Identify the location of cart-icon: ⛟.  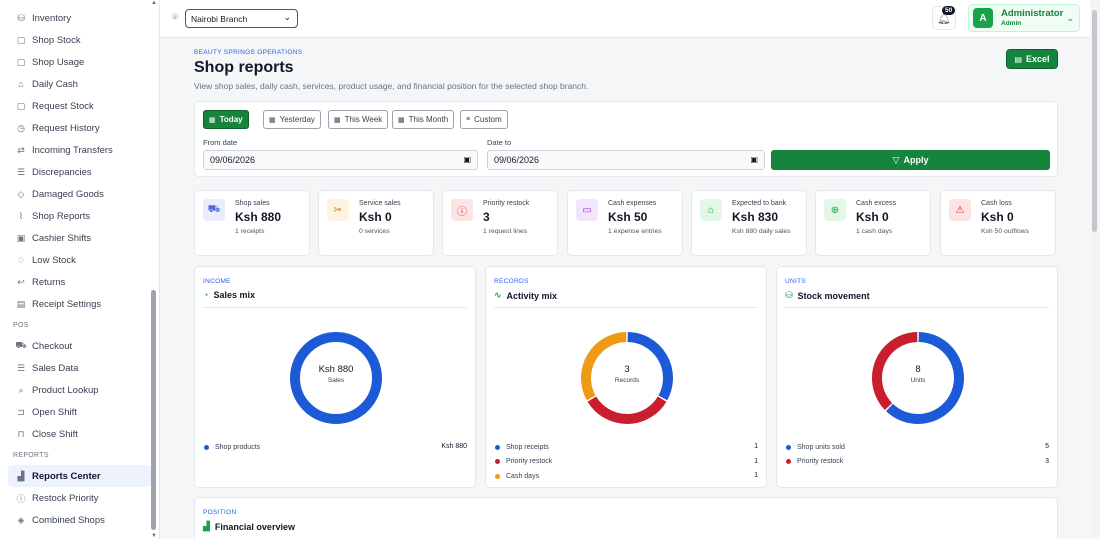
(21, 345).